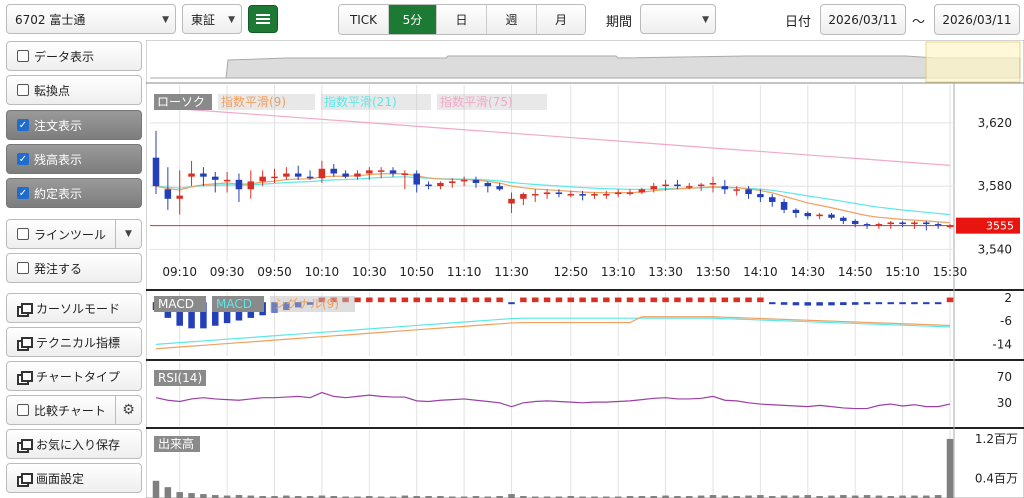 The width and height of the screenshot is (1024, 498). Describe the element at coordinates (74, 478) in the screenshot. I see `screen-settings-button: 画面設定` at that location.